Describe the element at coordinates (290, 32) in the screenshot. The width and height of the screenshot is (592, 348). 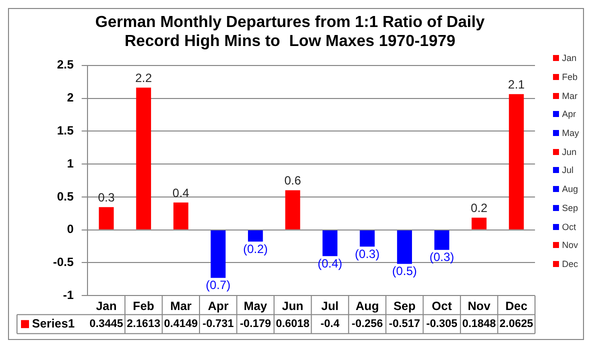
I see `chart-title: German Monthly Departures from 1:1 Ratio of Daily Record High Mins to Low Maxes 1970-1979` at that location.